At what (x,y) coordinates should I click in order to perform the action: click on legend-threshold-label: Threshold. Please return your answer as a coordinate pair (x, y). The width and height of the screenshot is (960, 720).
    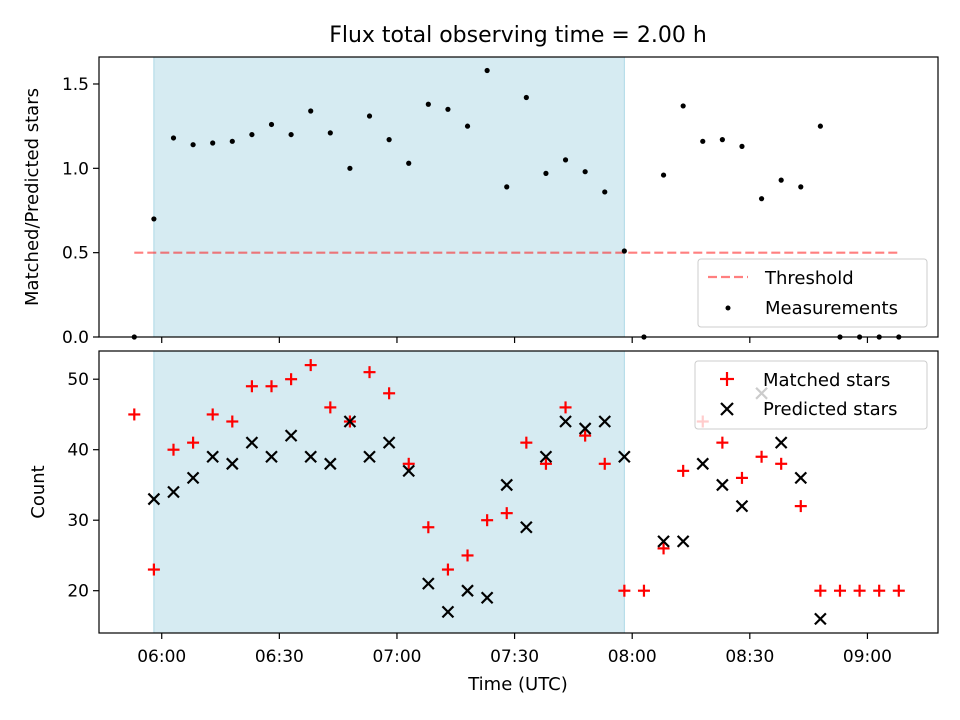
    Looking at the image, I should click on (809, 278).